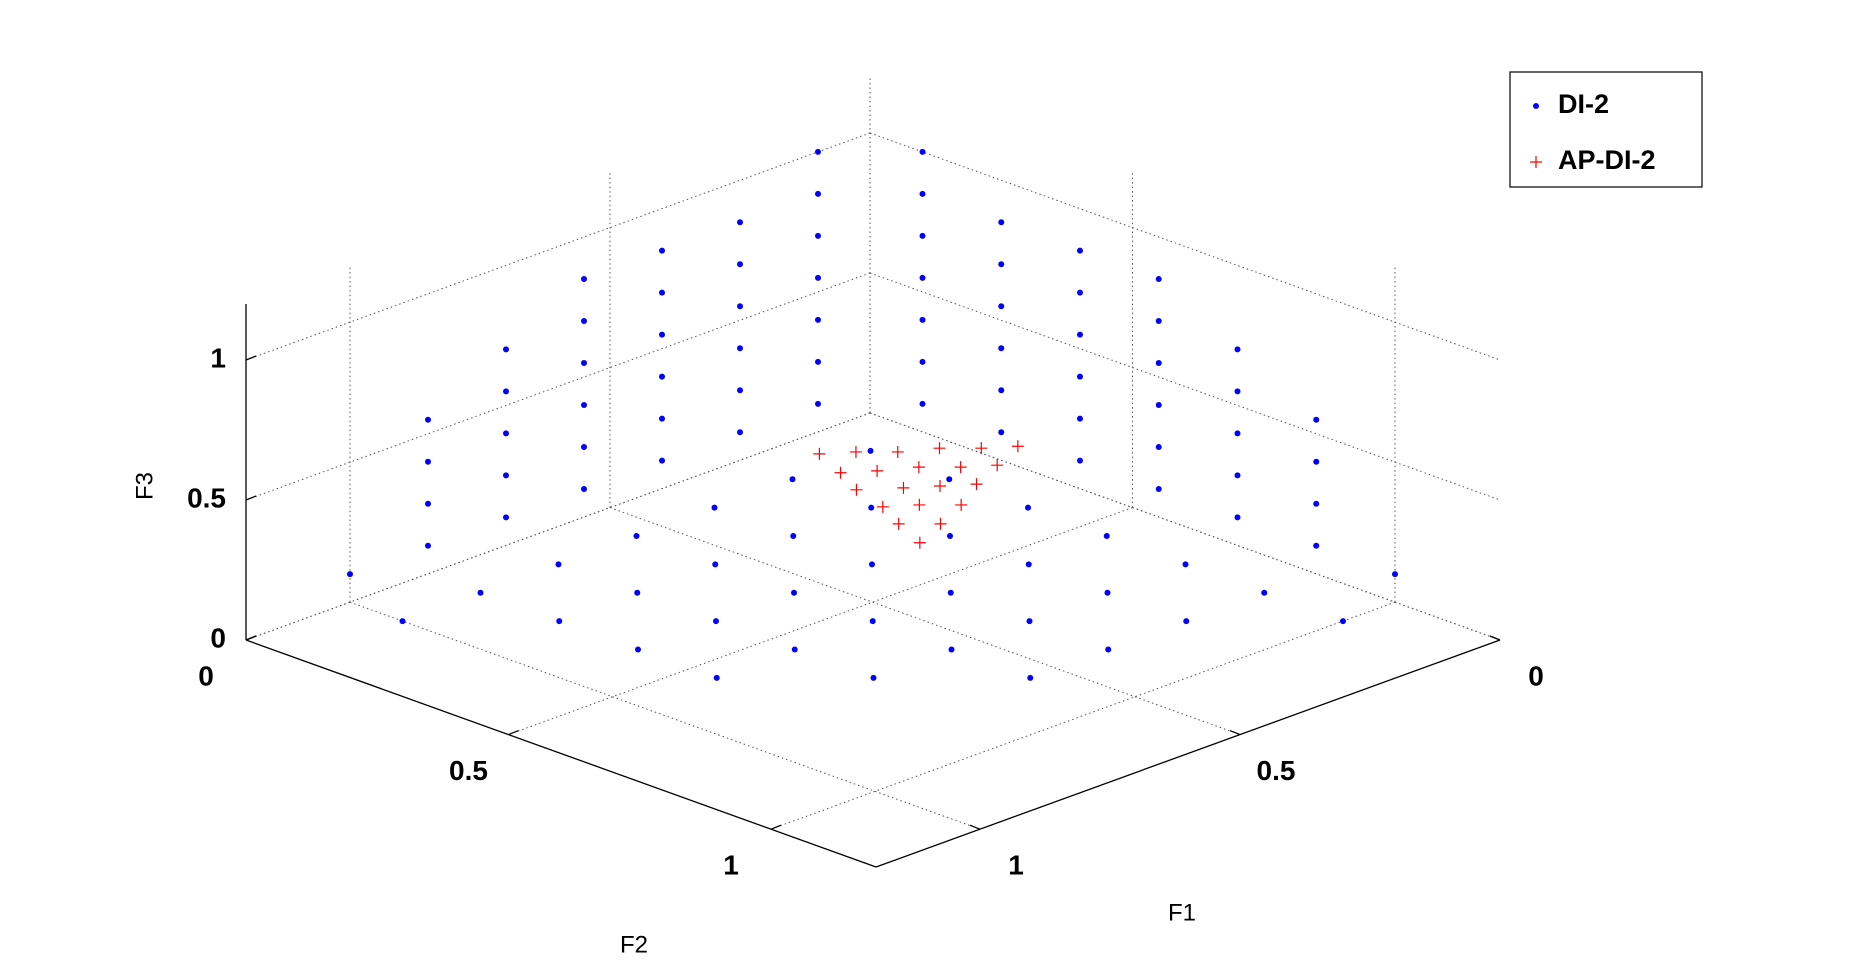 The width and height of the screenshot is (1855, 962). What do you see at coordinates (1016, 865) in the screenshot?
I see `x-tick-label: 1` at bounding box center [1016, 865].